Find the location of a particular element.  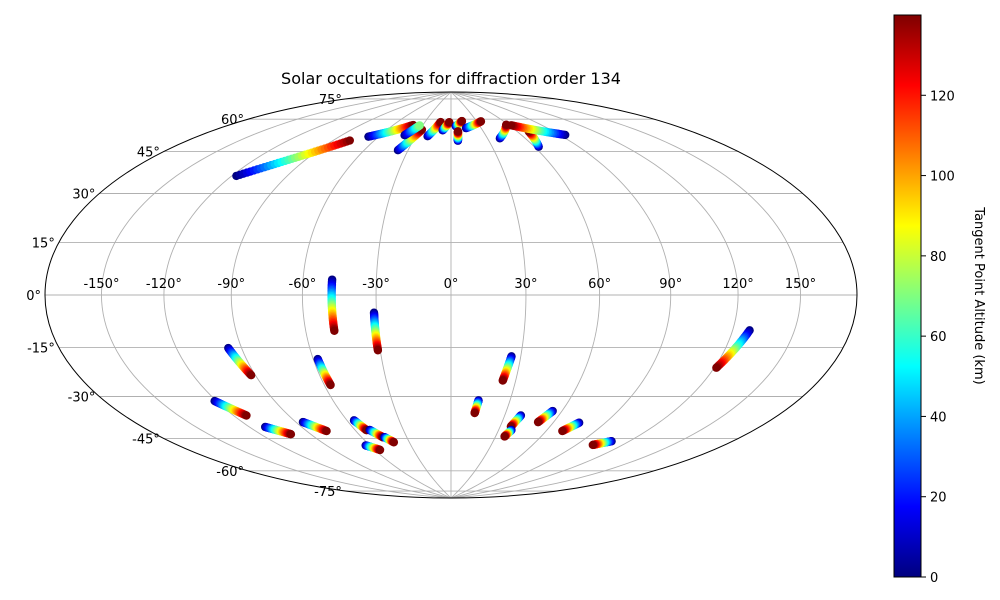

lat-tick-label: -30° is located at coordinates (82, 398).